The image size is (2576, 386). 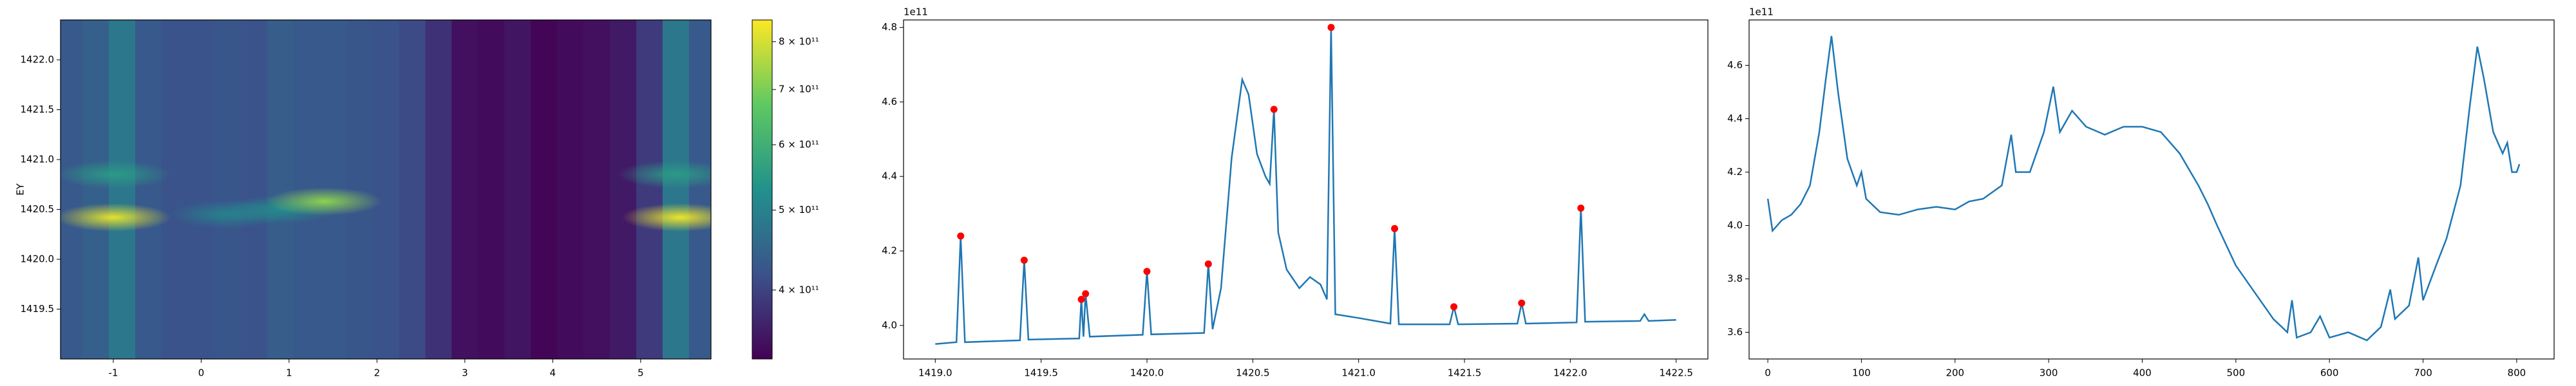 I want to click on x-tick-label: 1421.5, so click(x=1465, y=373).